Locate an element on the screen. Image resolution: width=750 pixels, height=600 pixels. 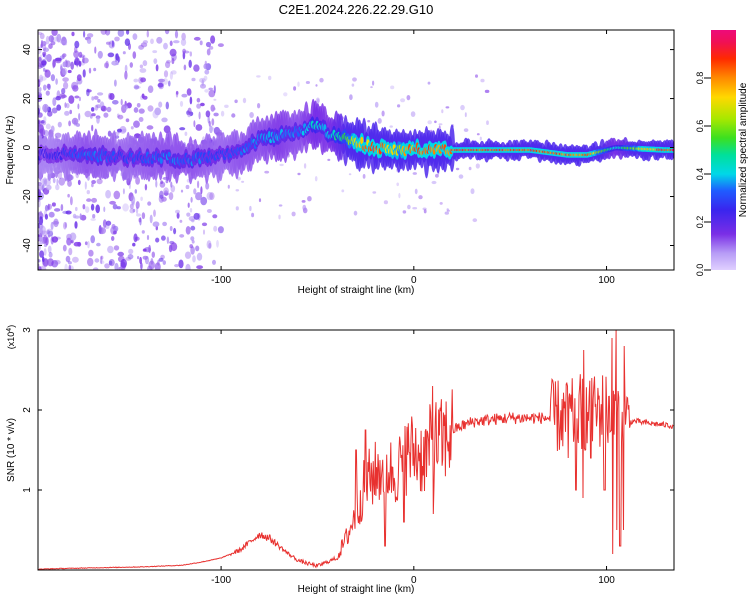
y-tick-label: 20 is located at coordinates (27, 99).